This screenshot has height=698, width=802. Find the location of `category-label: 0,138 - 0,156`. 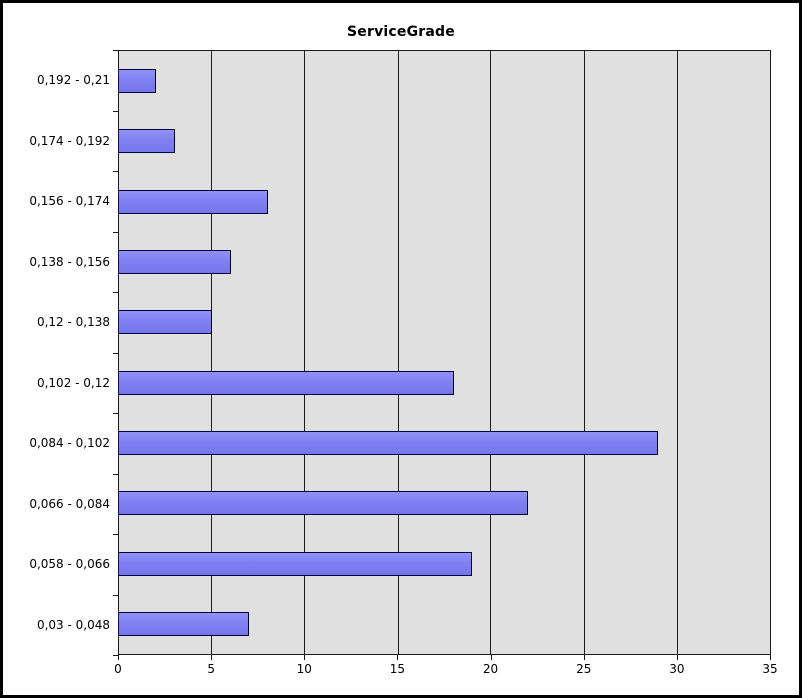

category-label: 0,138 - 0,156 is located at coordinates (69, 261).